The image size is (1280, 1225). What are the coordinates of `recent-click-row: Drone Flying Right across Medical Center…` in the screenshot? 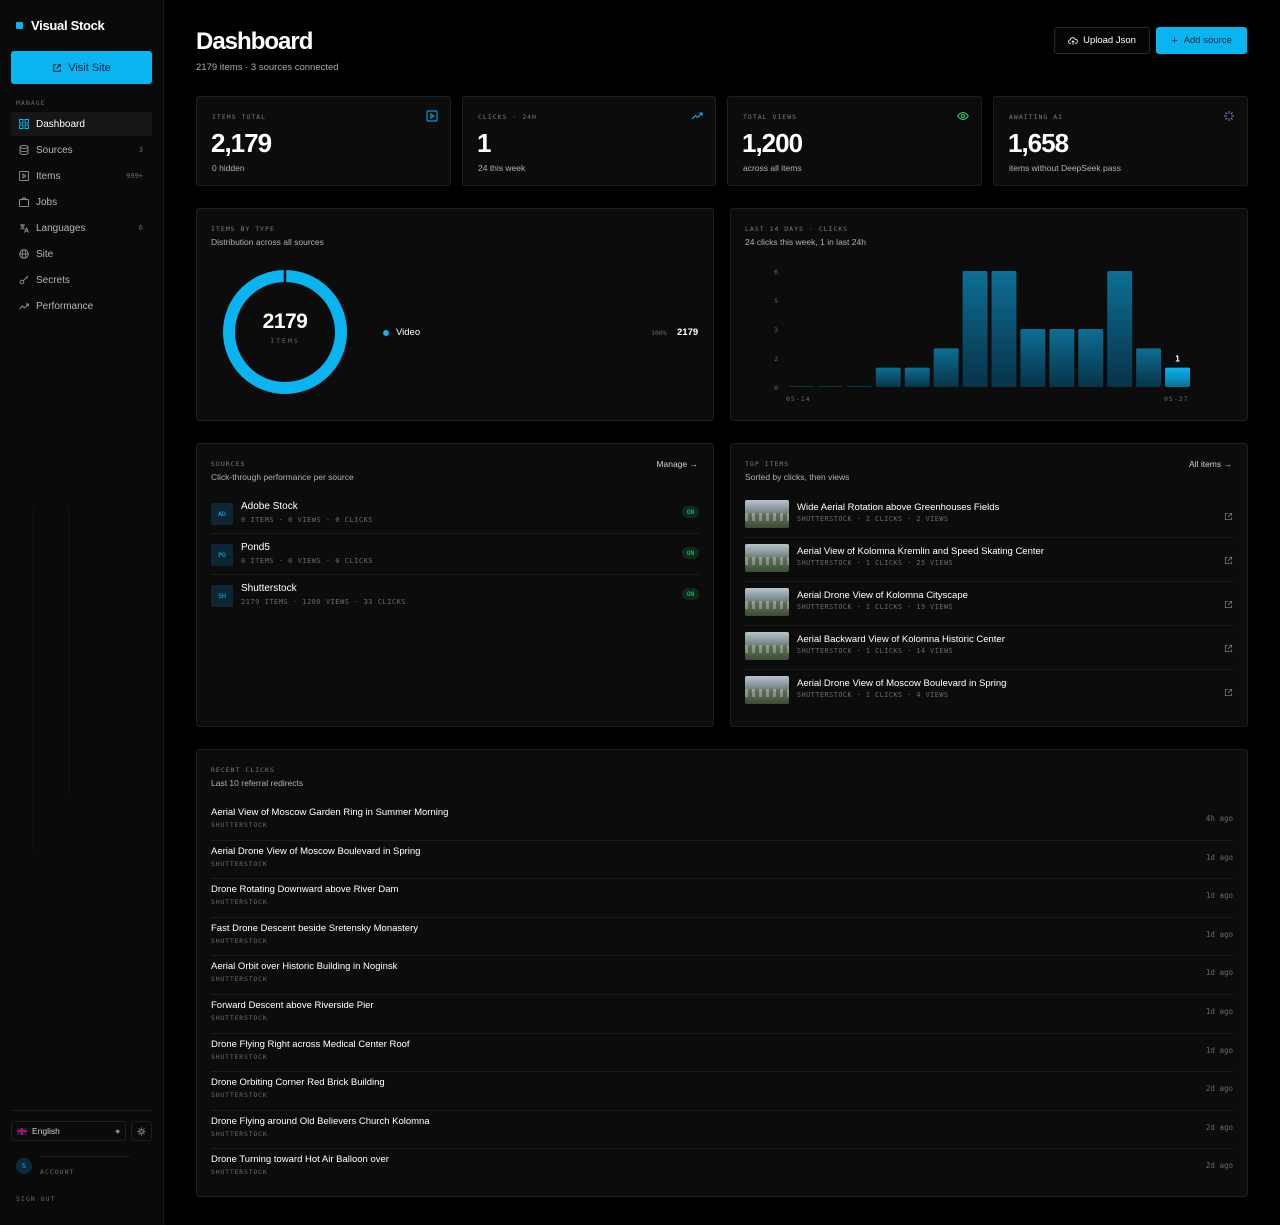 It's located at (722, 1053).